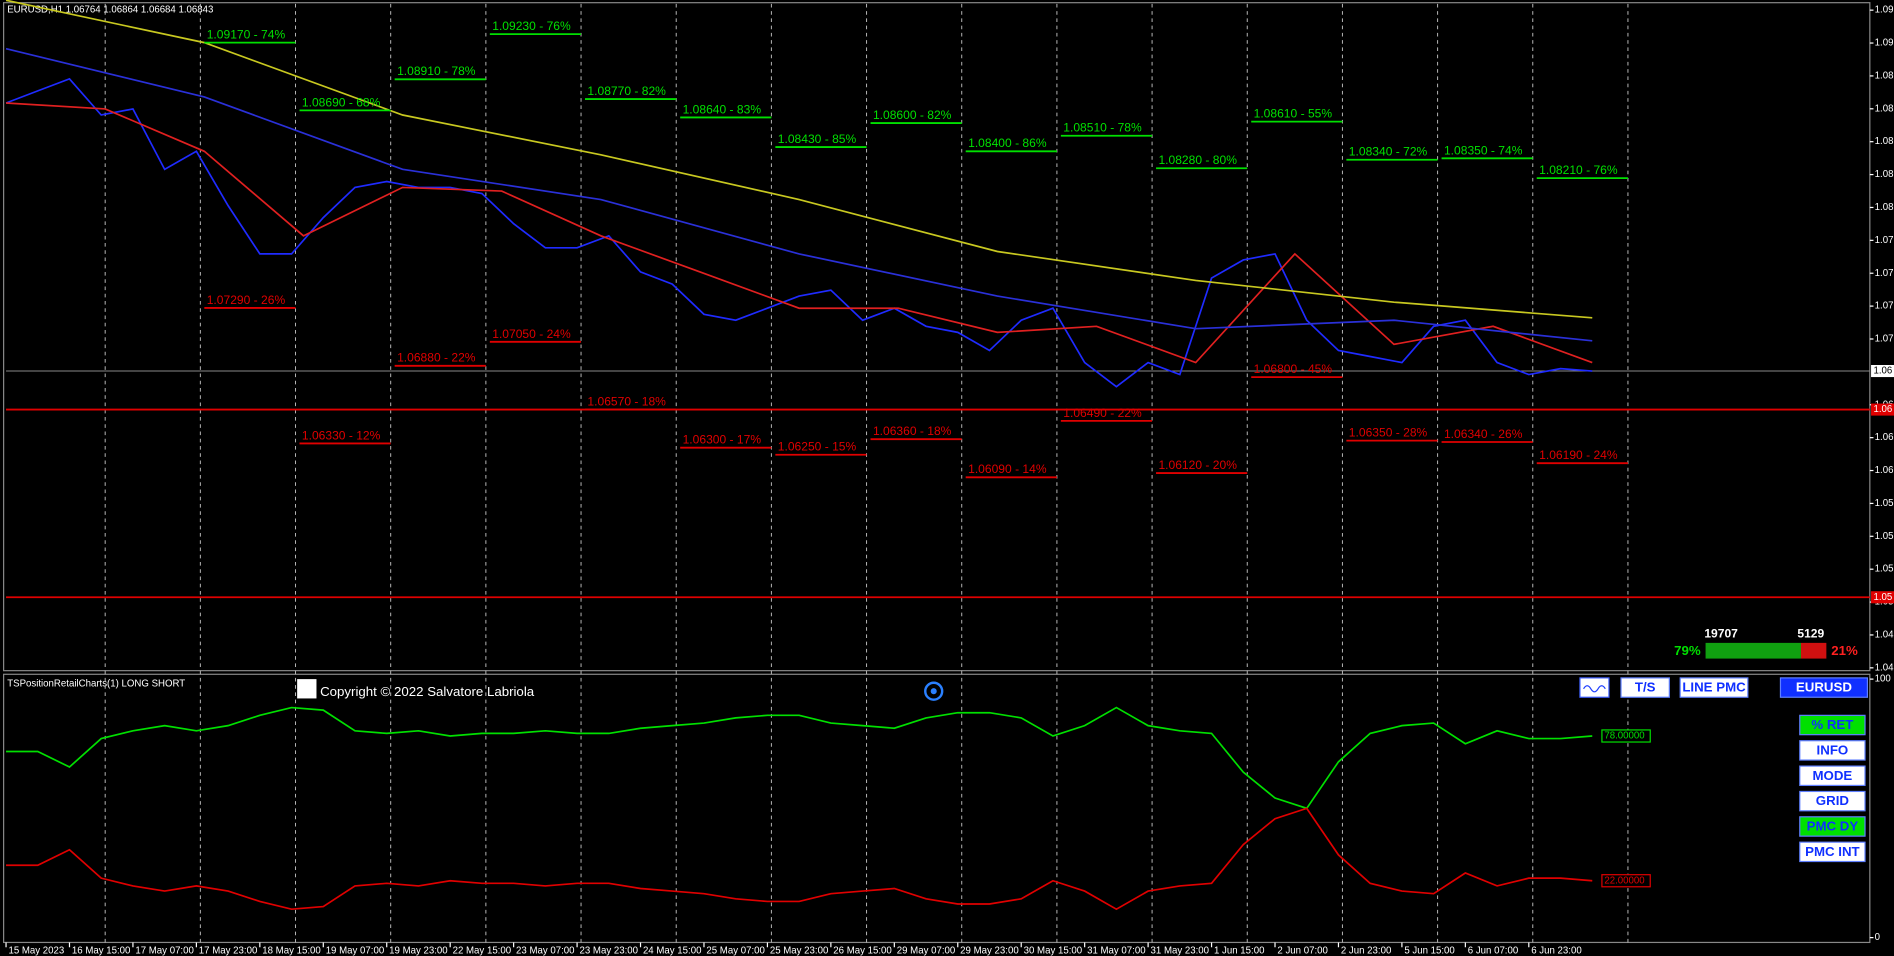  Describe the element at coordinates (1197, 465) in the screenshot. I see `level-text: 1.06120 - 20%` at that location.